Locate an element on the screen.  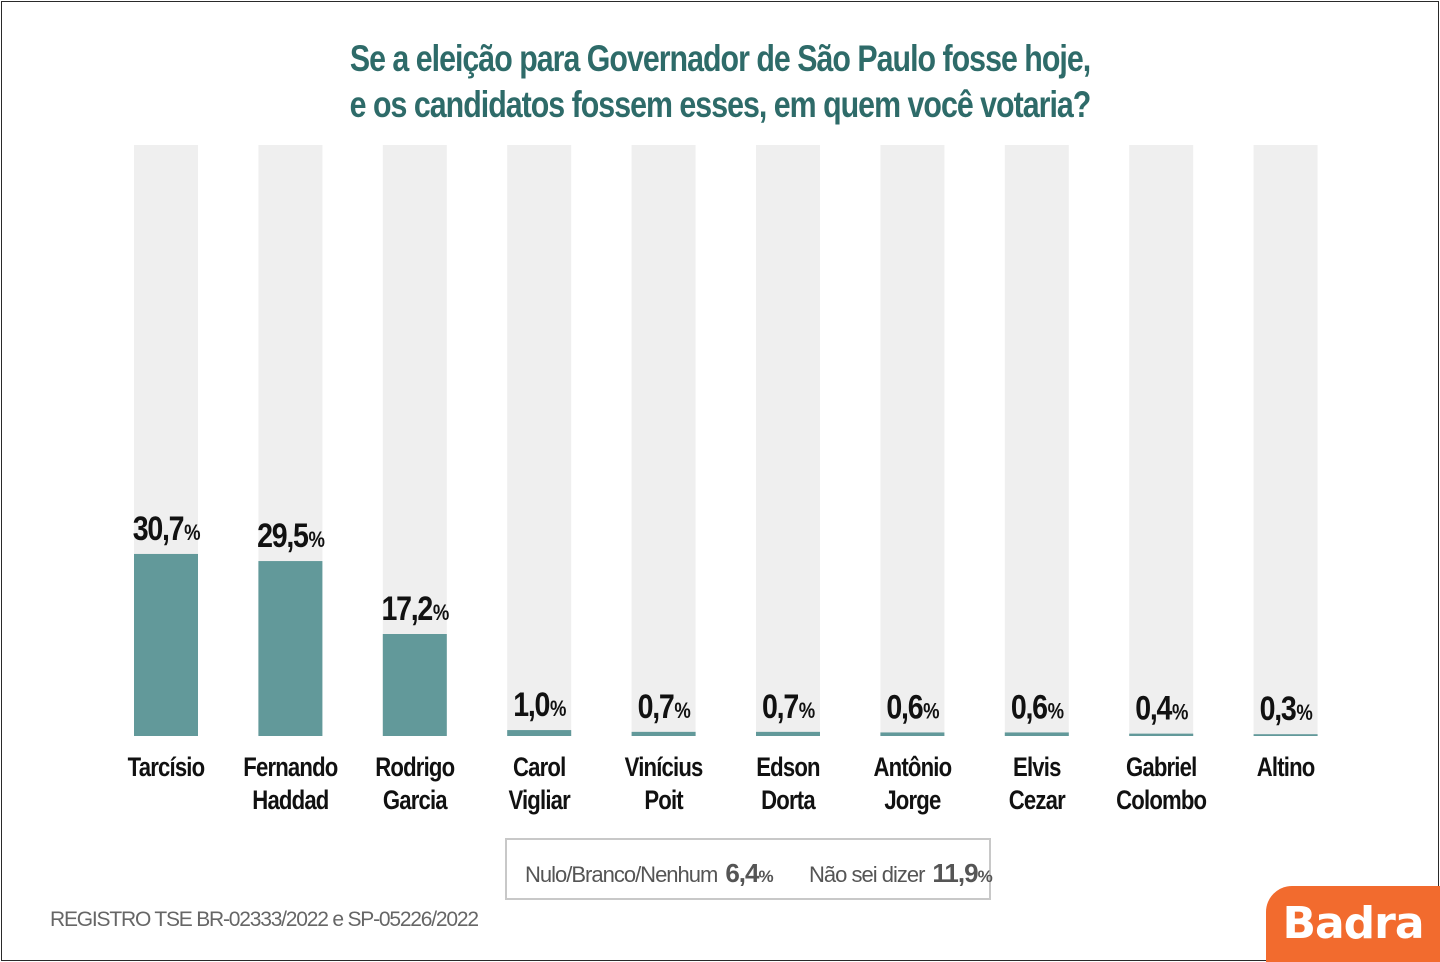
bar-value-unit-10: % is located at coordinates (1304, 714).